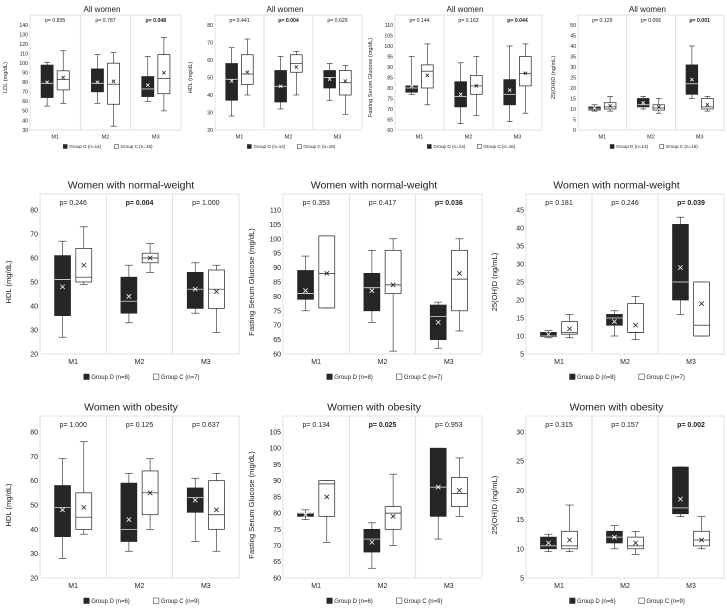  Describe the element at coordinates (520, 549) in the screenshot. I see `y-tick-label: 10` at that location.